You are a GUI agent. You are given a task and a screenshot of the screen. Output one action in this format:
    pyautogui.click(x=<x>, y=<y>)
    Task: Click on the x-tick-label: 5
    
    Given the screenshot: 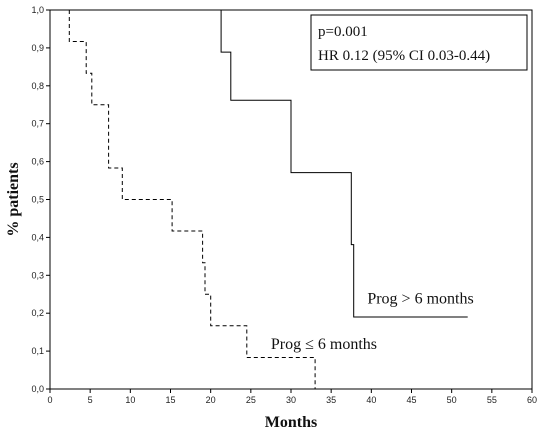 What is the action you would take?
    pyautogui.click(x=90, y=400)
    